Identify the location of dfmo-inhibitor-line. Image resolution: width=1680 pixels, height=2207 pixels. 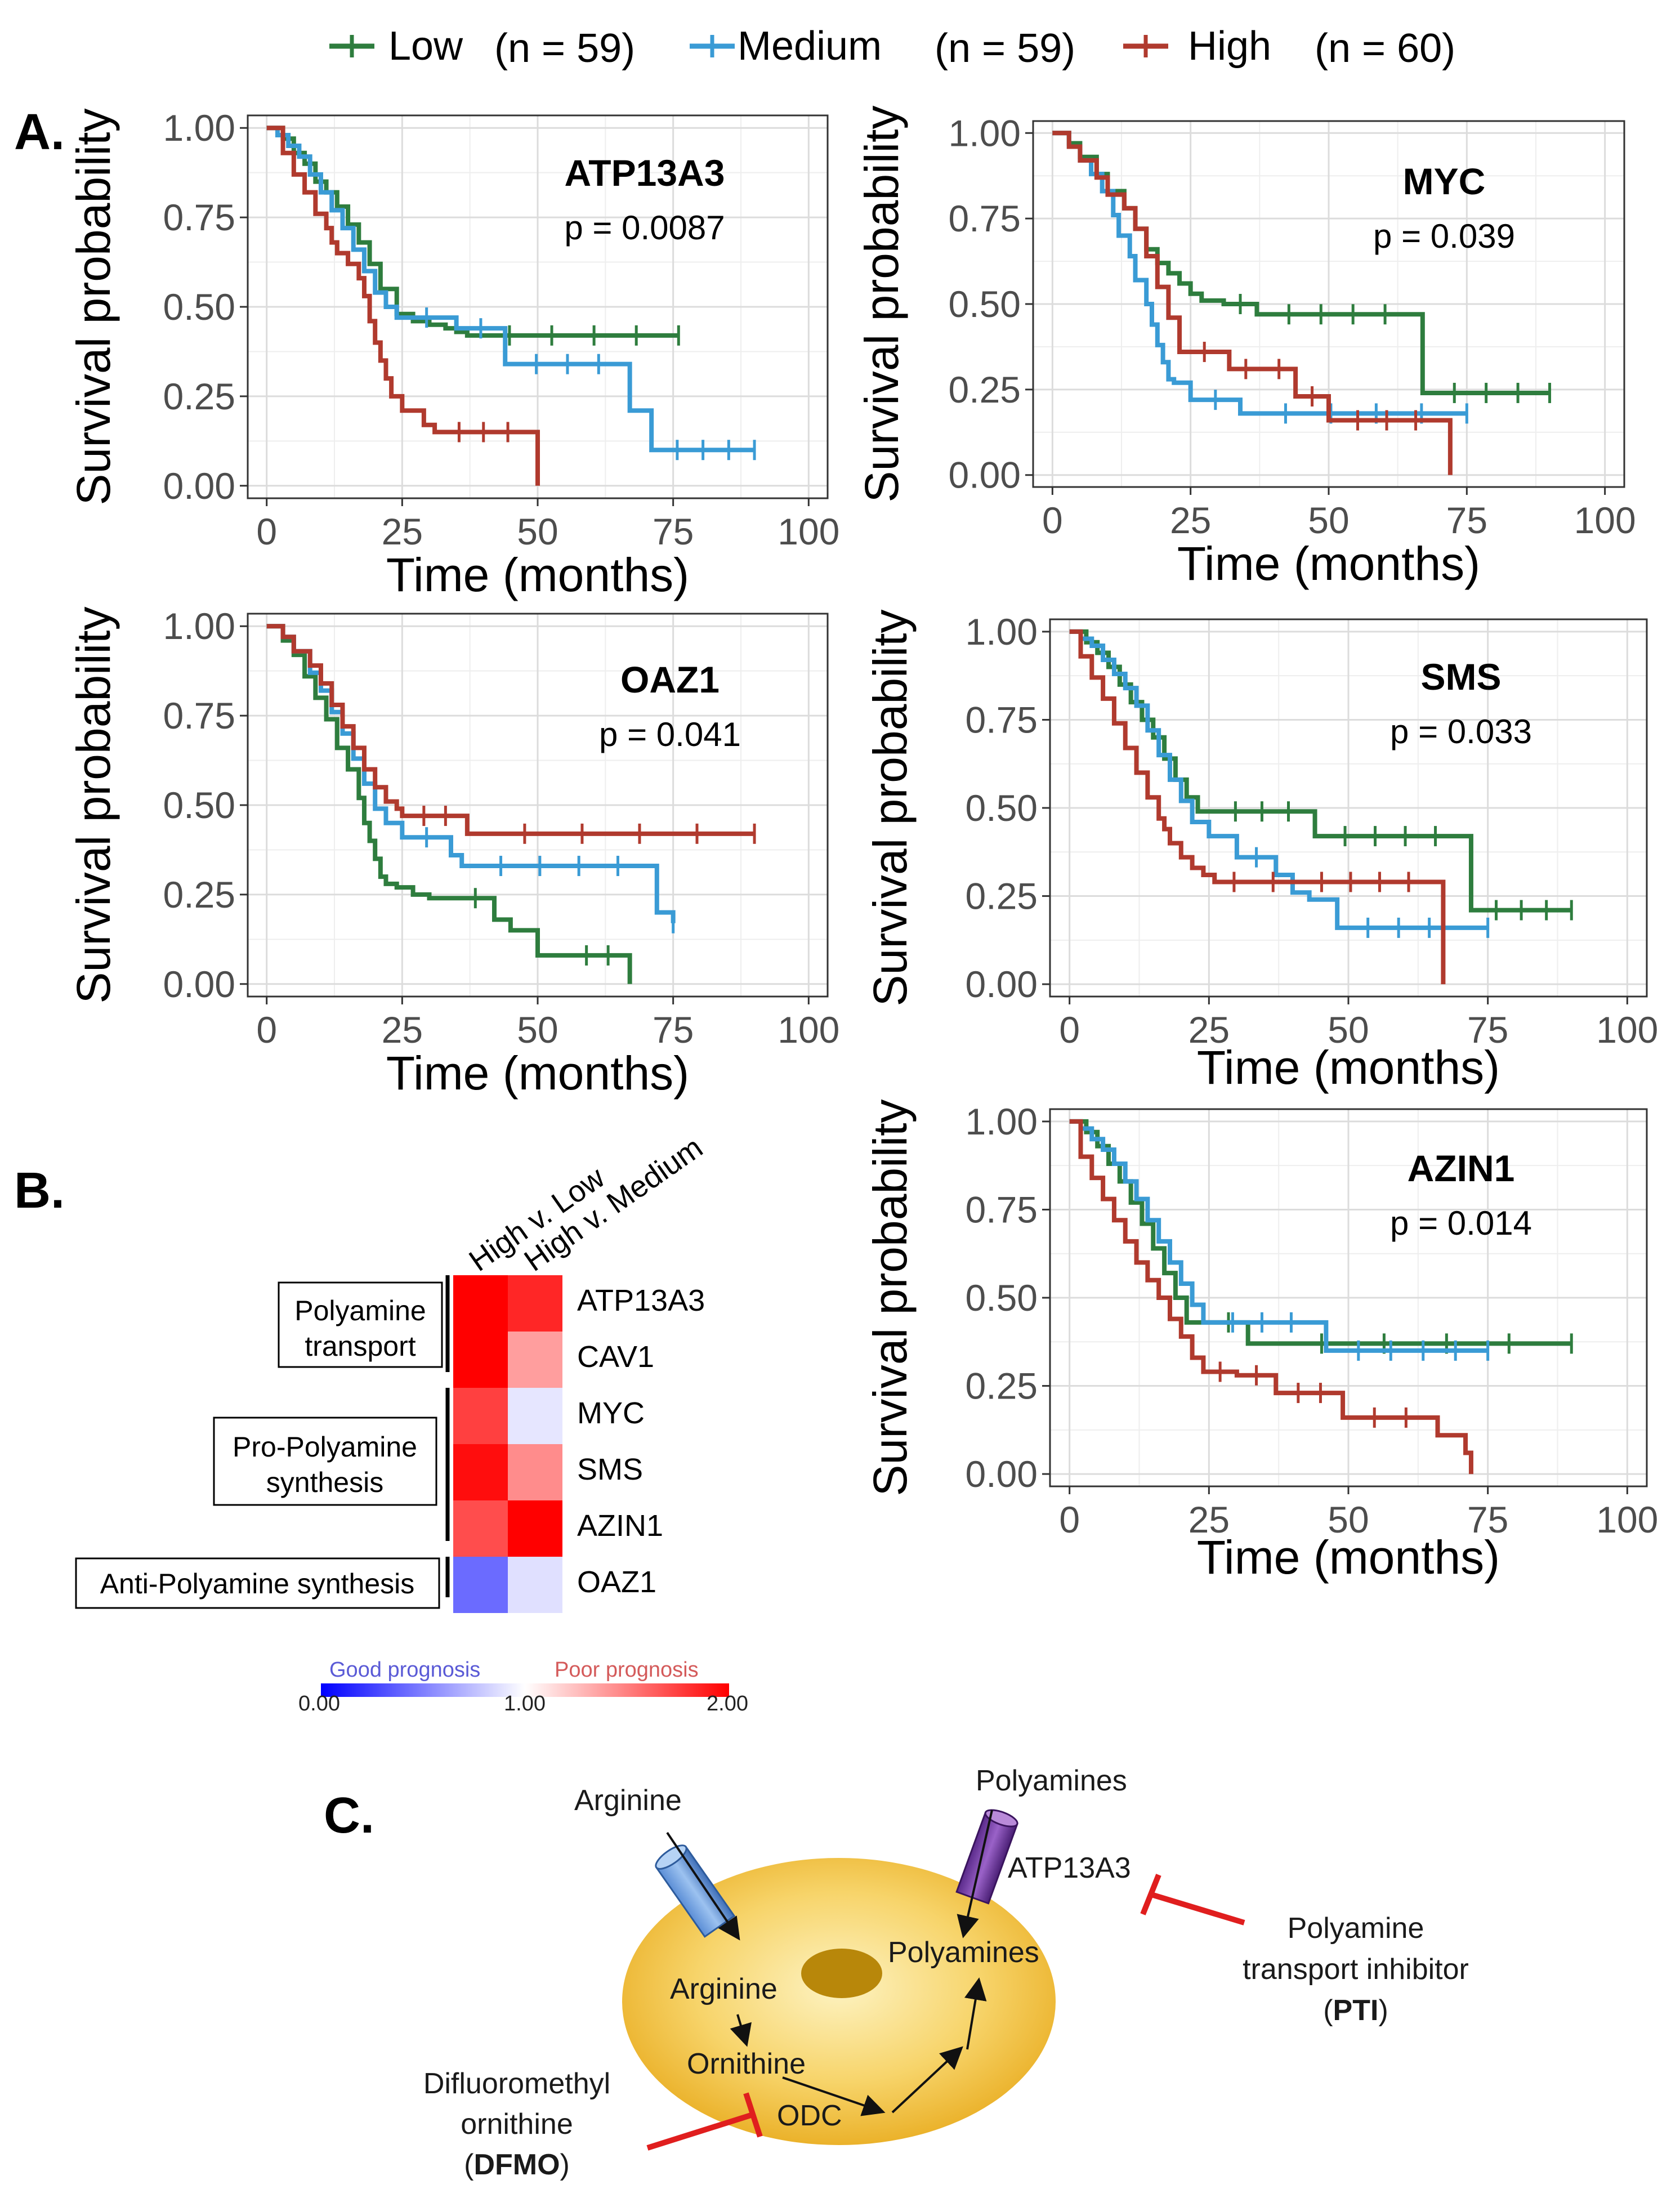
(701, 2131).